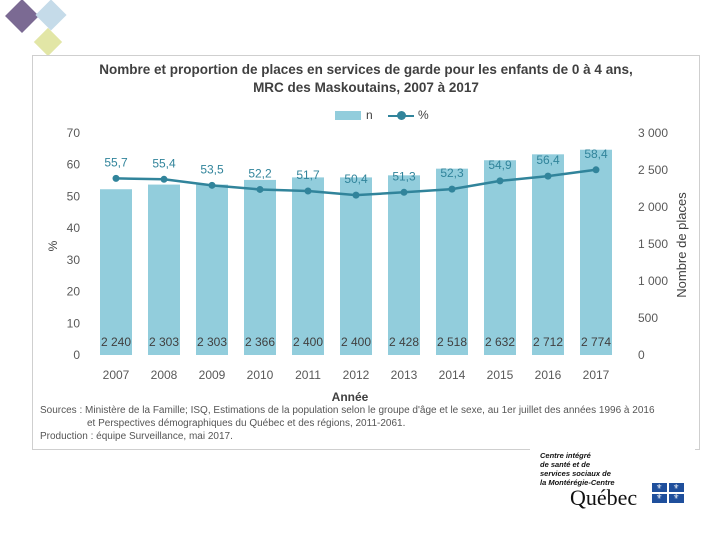 This screenshot has width=720, height=540. What do you see at coordinates (404, 375) in the screenshot?
I see `x-tick-label: 2013` at bounding box center [404, 375].